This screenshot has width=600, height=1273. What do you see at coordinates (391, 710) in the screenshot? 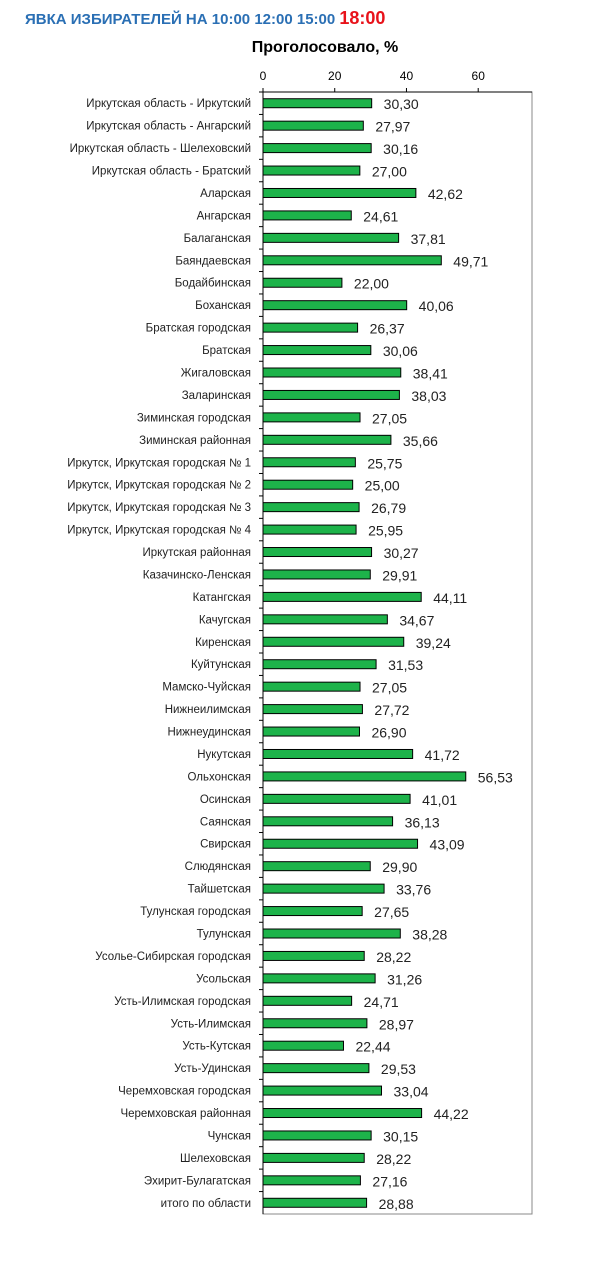
I see `data-label: 27,72` at bounding box center [391, 710].